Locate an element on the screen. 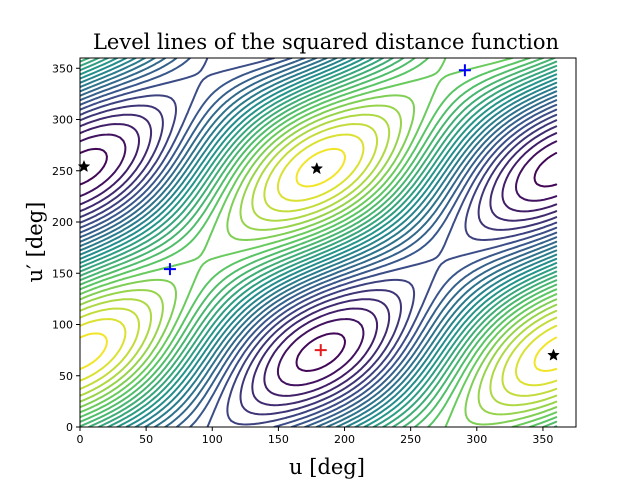 The width and height of the screenshot is (640, 480). y-tick-label: 200 is located at coordinates (62, 222).